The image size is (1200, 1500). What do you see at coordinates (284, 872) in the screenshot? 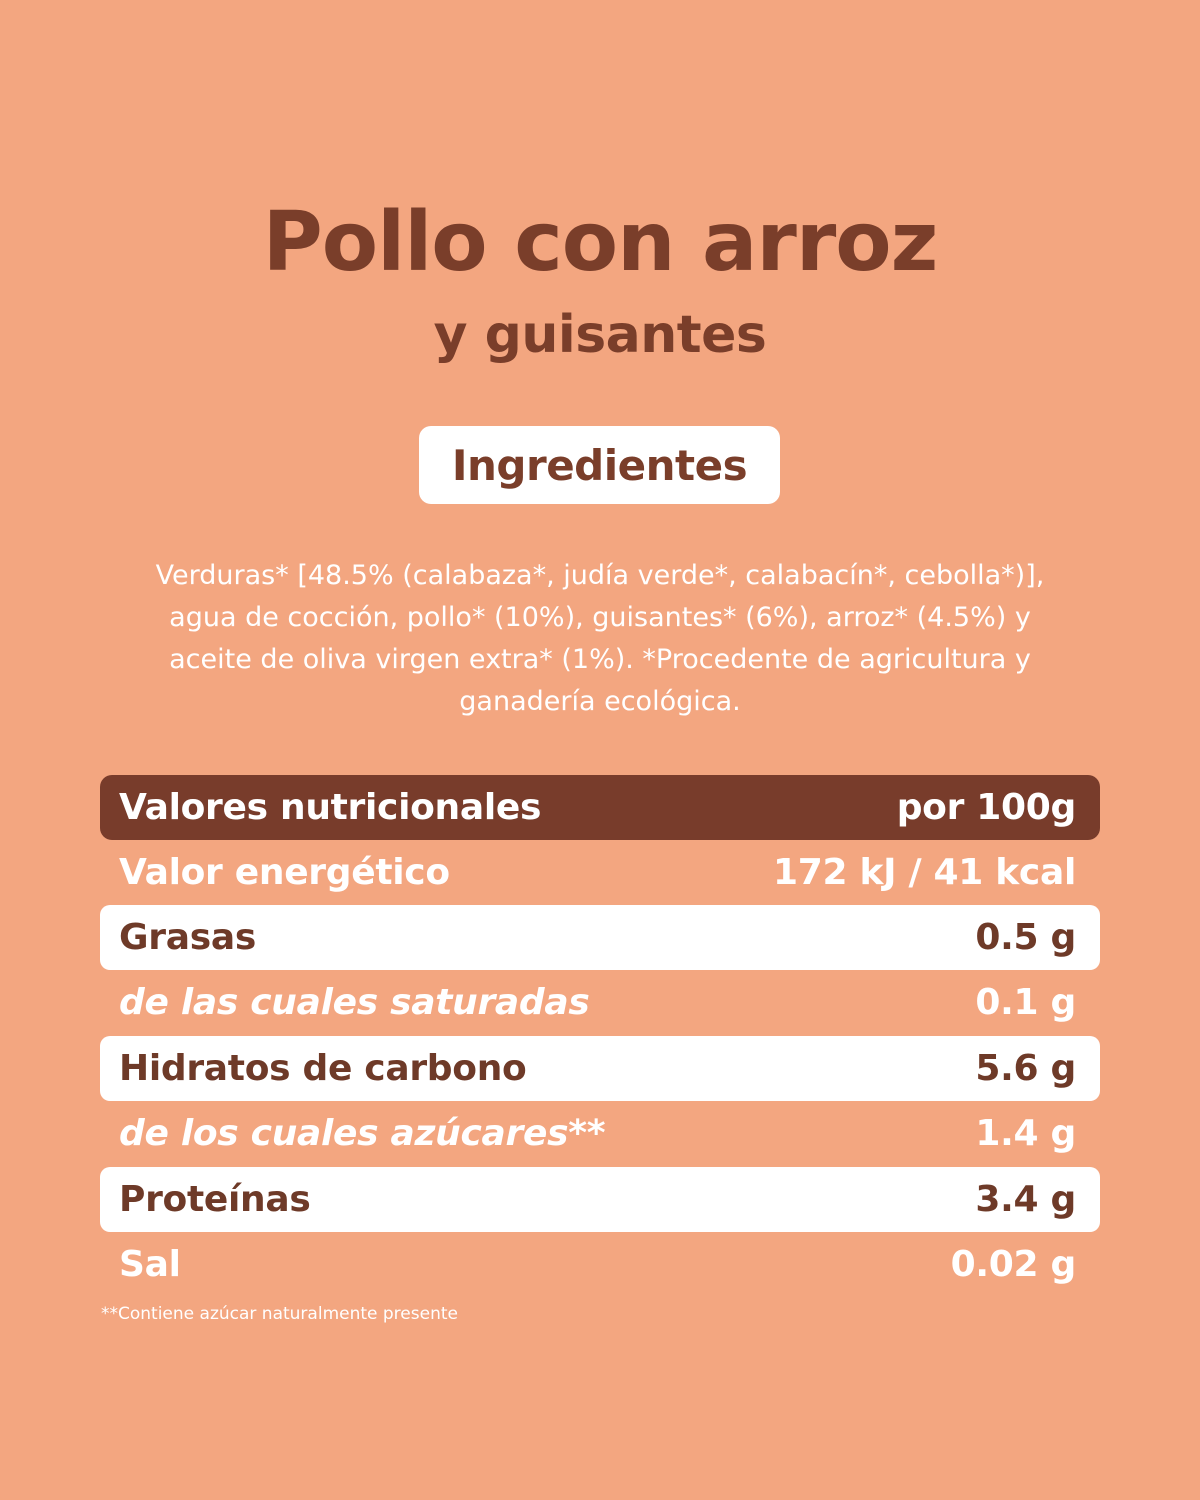
I see `nutrition-row-label: Valor energético` at bounding box center [284, 872].